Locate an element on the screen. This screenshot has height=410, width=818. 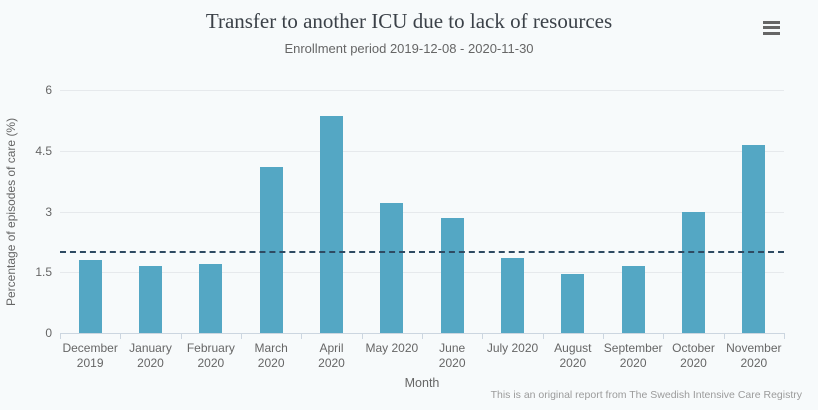
x-category-label: October 2020 is located at coordinates (693, 355).